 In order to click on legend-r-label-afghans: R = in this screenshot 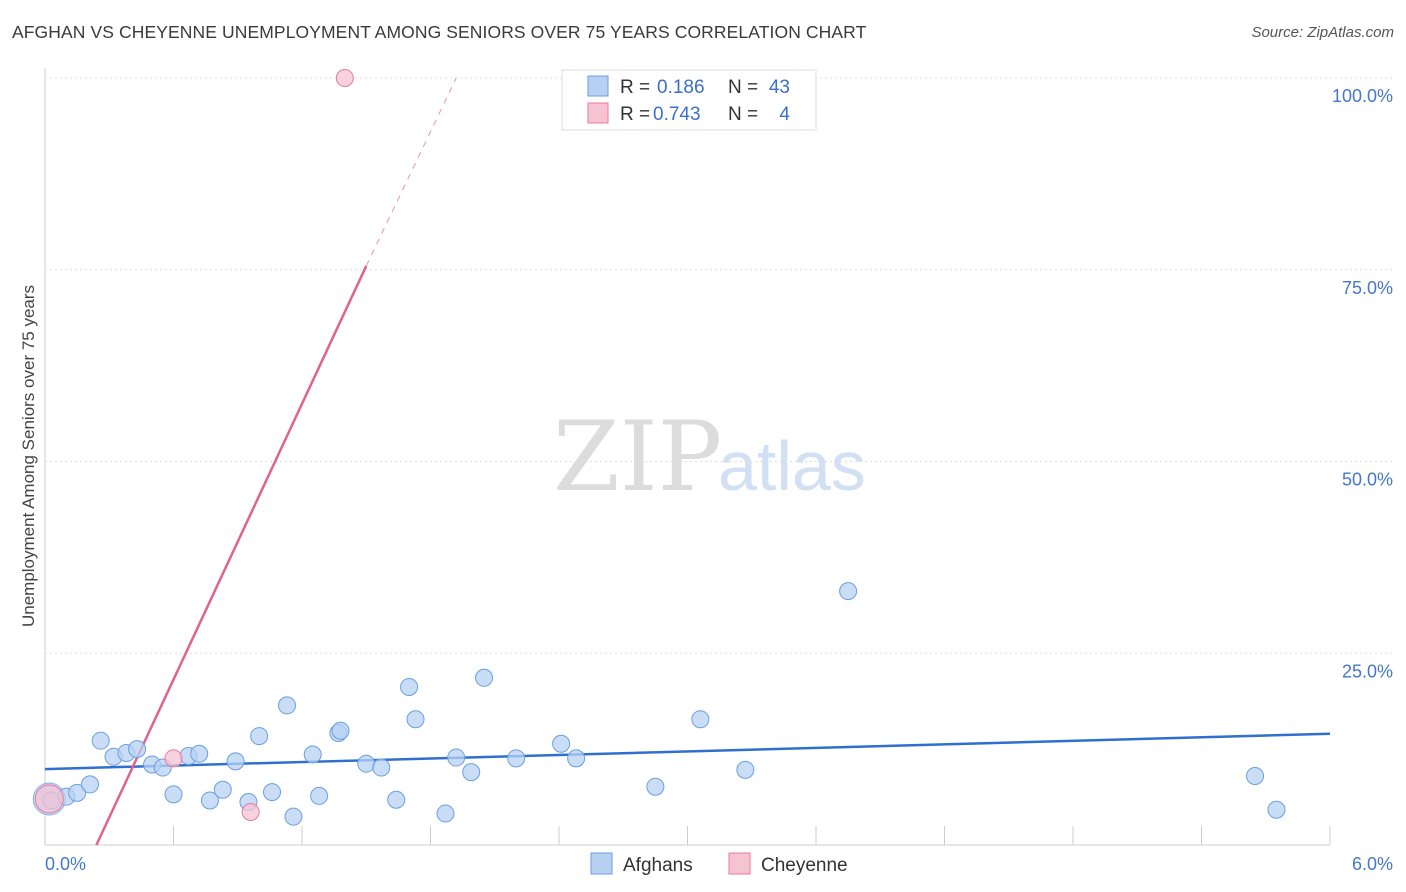, I will do `click(635, 87)`.